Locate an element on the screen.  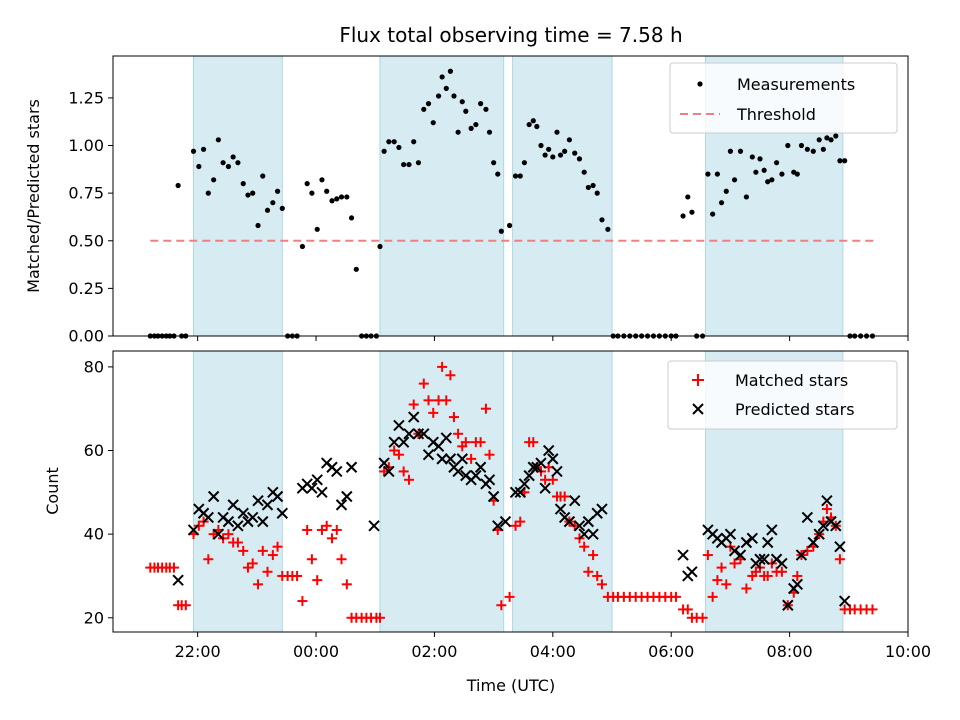
x-tick-label: 08:00 is located at coordinates (790, 651).